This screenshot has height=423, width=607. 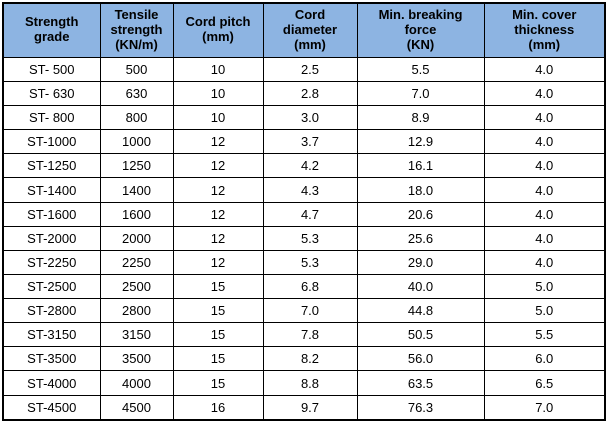 I want to click on table-row: ST- 500 500 10 2.5 5.5 4.0, so click(x=304, y=69).